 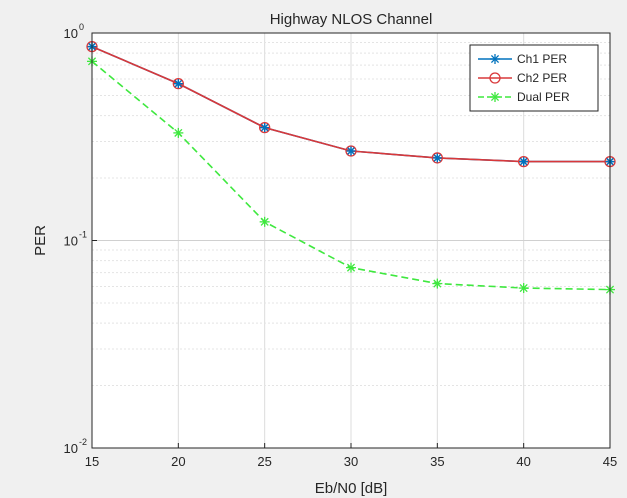 I want to click on legend-label: Ch1 PER, so click(x=542, y=59).